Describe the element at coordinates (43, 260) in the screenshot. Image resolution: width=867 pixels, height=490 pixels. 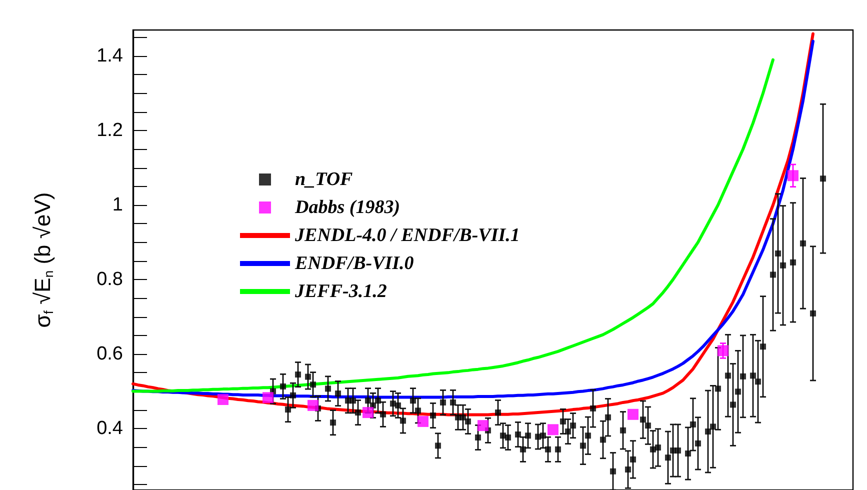
I see `y-axis-title: σf √En (b √eV)` at that location.